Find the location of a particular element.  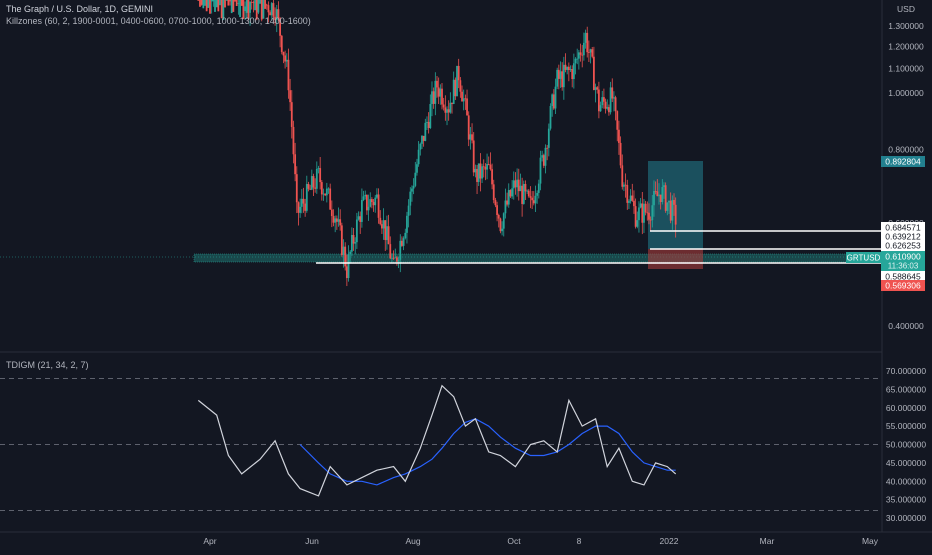

indicator-label: TDIGM (21, 34, 2, 7) is located at coordinates (47, 365).